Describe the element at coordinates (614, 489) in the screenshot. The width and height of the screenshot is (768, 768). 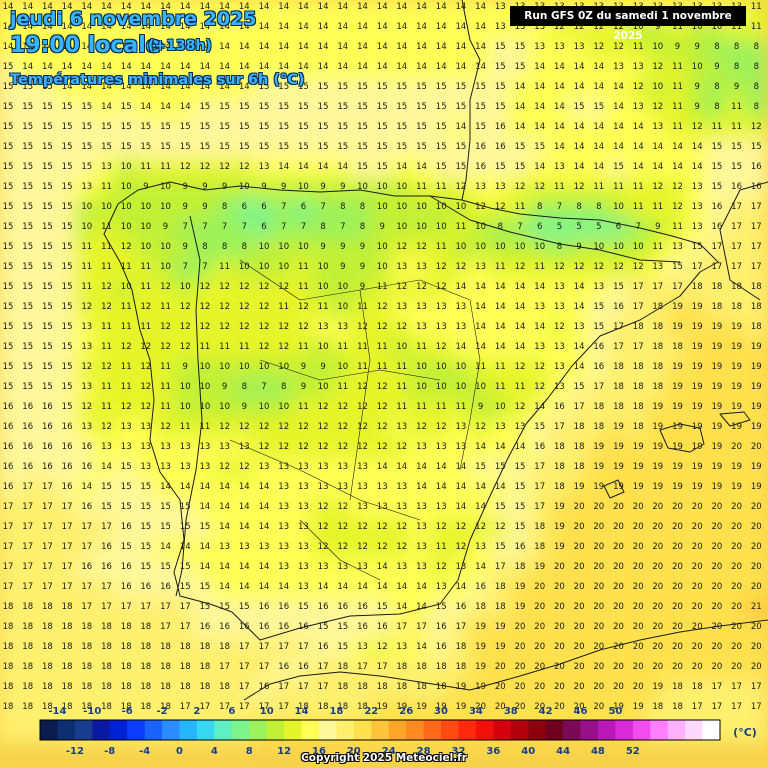
I see `ibiza-island` at that location.